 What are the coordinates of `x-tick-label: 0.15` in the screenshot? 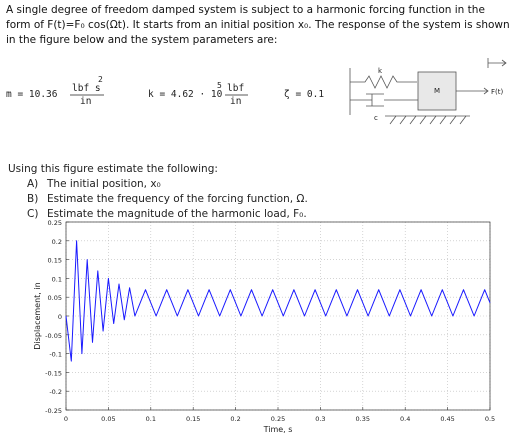 It's located at (193, 419).